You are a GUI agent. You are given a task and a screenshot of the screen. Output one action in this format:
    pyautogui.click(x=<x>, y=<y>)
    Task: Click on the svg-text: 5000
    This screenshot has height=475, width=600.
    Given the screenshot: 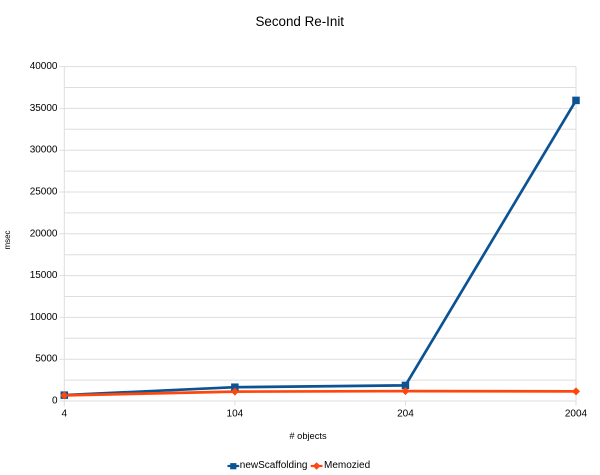 What is the action you would take?
    pyautogui.click(x=46, y=359)
    